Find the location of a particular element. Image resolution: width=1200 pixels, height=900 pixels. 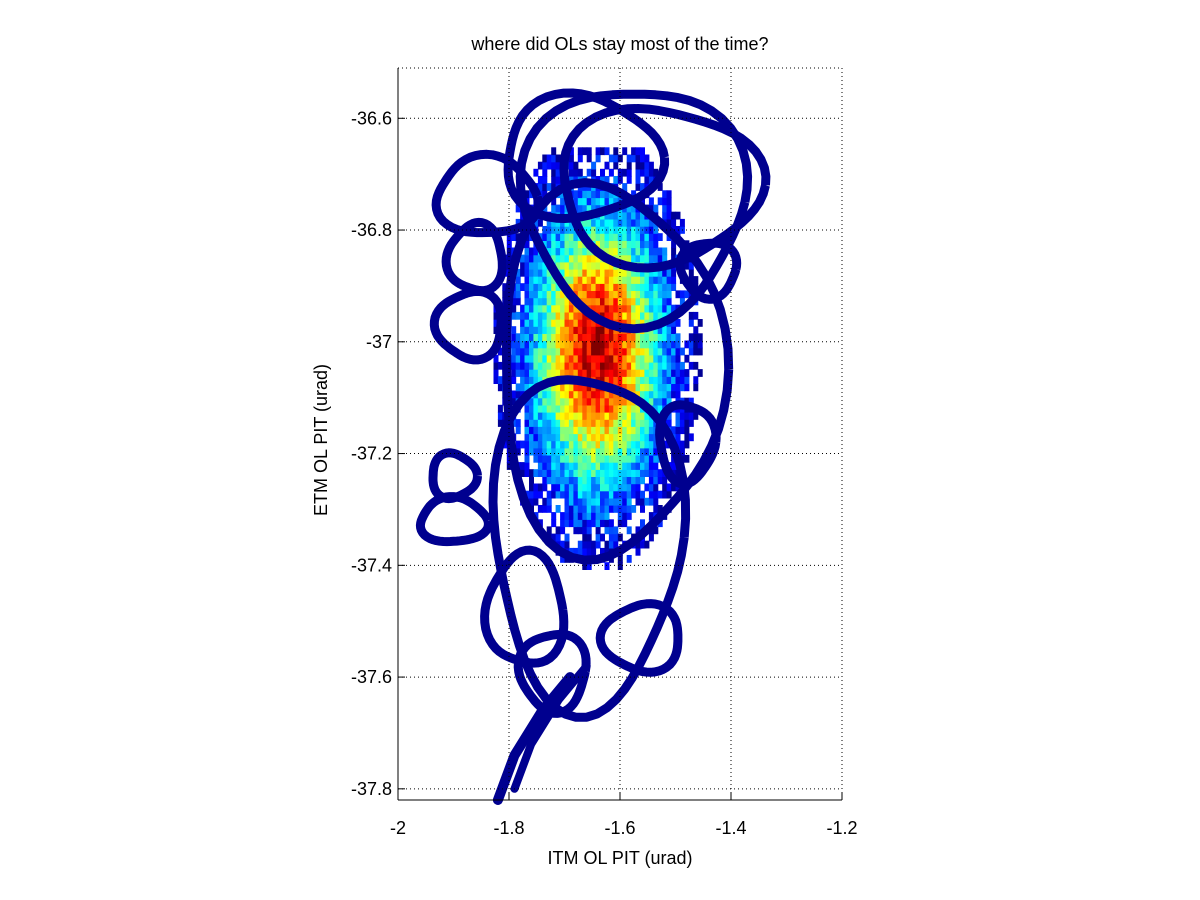

y-tick-label: -37.8 is located at coordinates (371, 789).